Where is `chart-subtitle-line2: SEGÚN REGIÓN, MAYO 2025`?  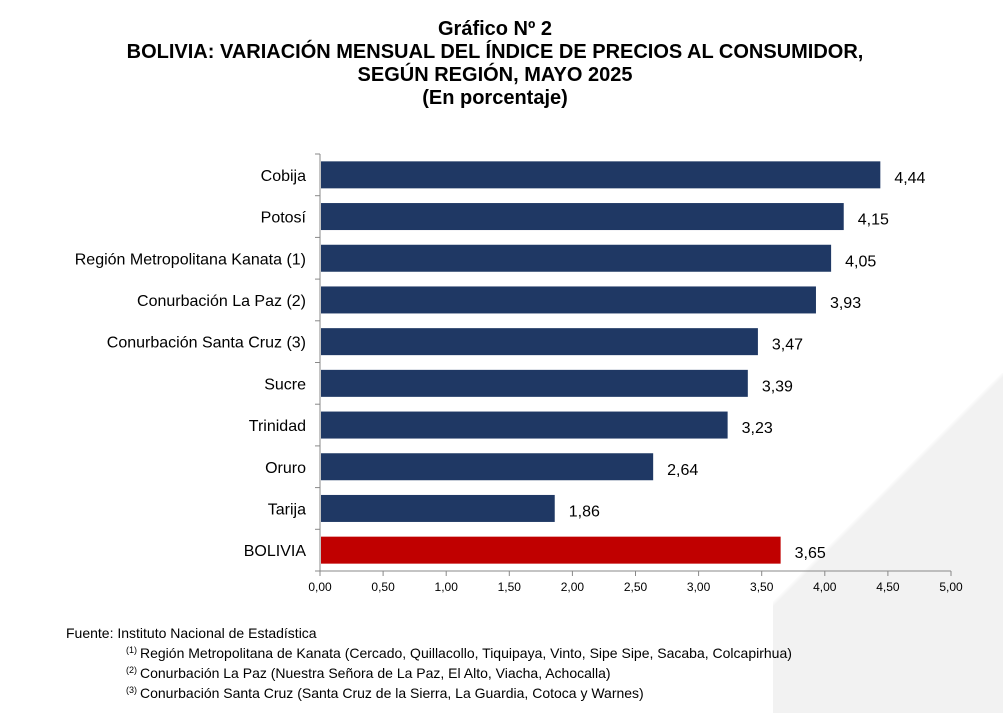 chart-subtitle-line2: SEGÚN REGIÓN, MAYO 2025 is located at coordinates (495, 75).